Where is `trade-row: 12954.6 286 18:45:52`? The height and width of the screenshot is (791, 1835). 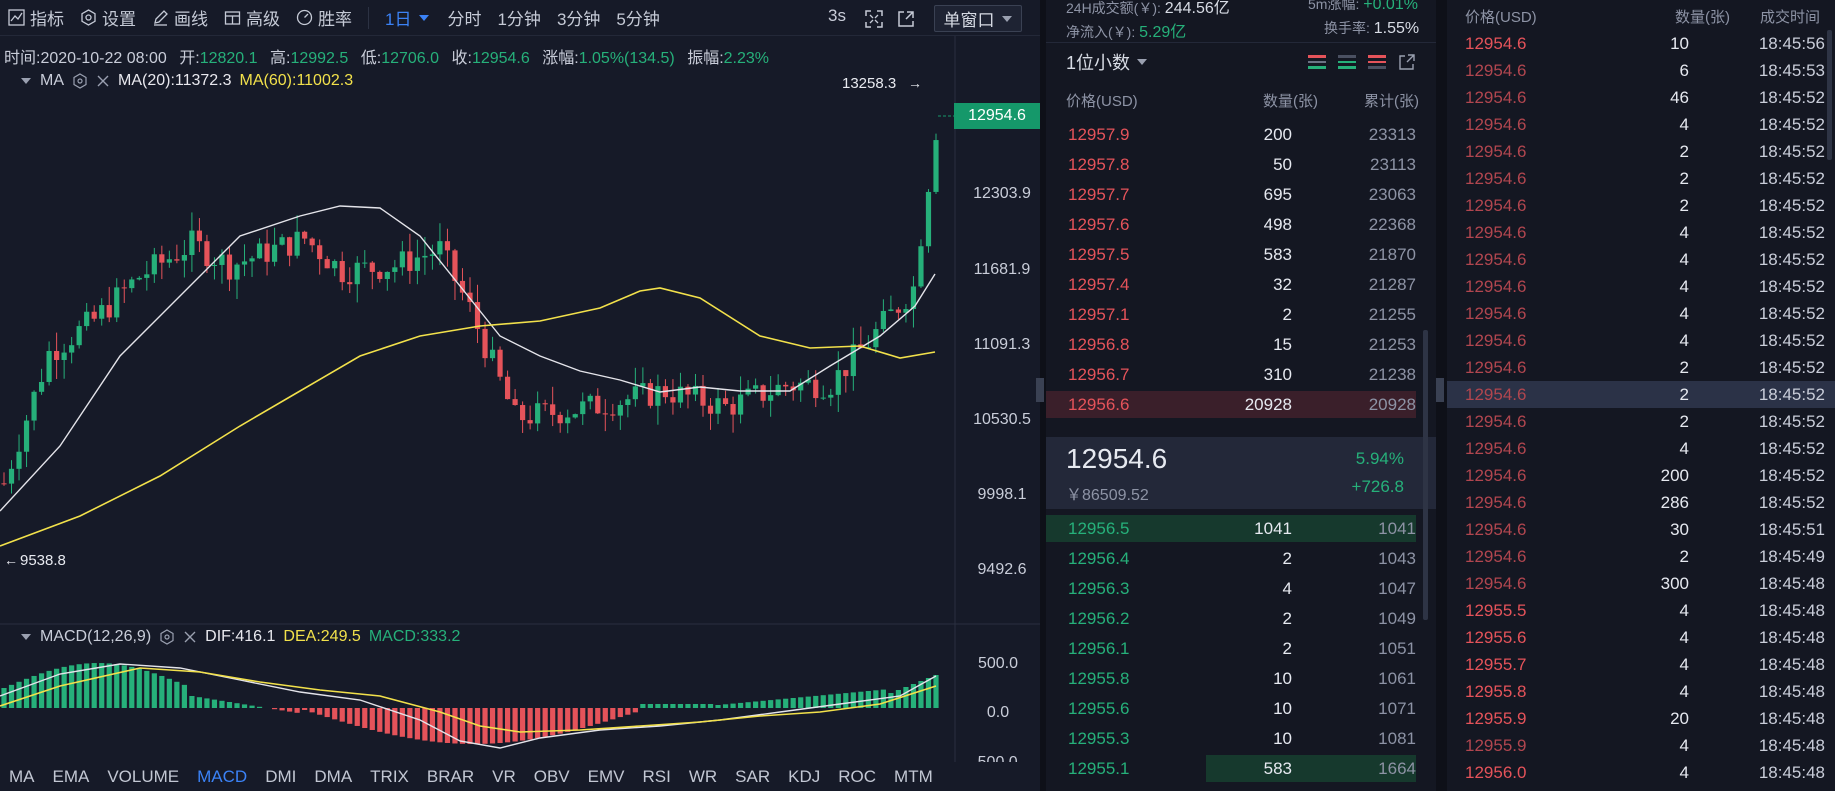 trade-row: 12954.6 286 18:45:52 is located at coordinates (1641, 502).